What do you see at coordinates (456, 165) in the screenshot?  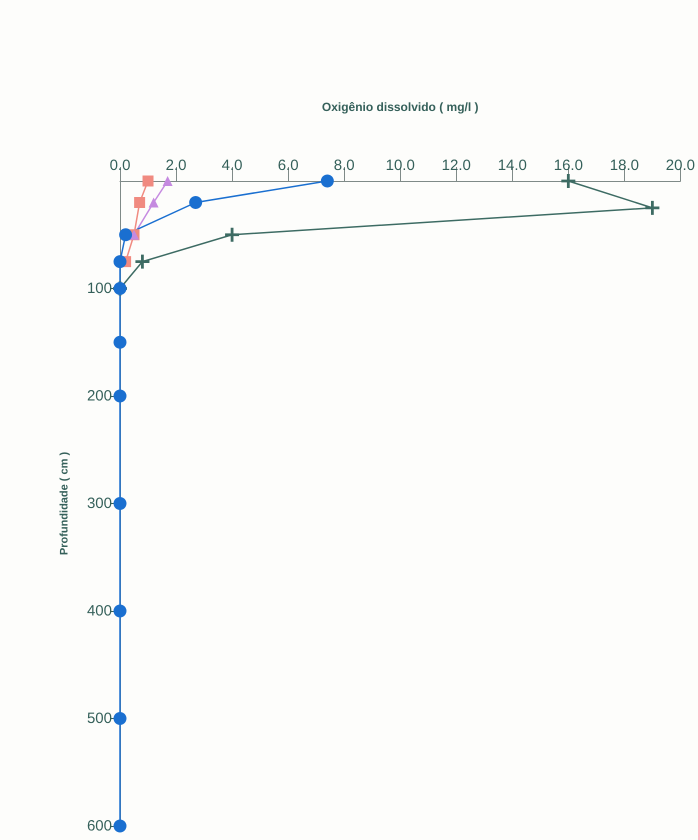 I see `x-tick-label: 12.0` at bounding box center [456, 165].